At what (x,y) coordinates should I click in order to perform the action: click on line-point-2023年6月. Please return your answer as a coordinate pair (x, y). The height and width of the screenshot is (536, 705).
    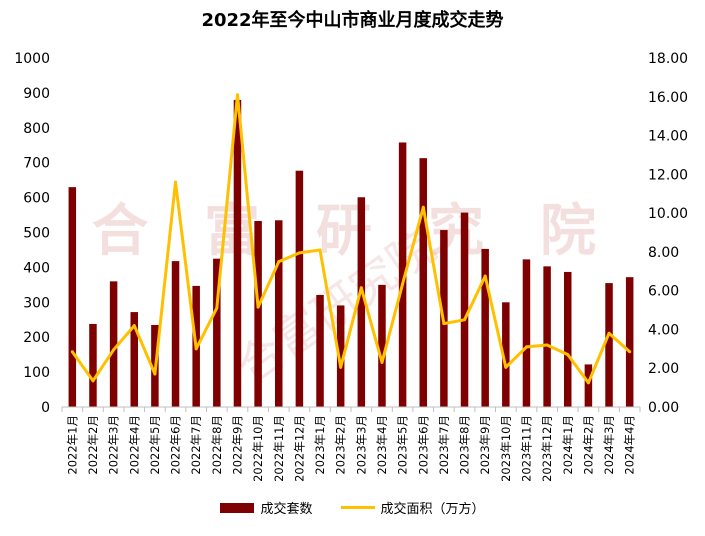
    Looking at the image, I should click on (423, 207).